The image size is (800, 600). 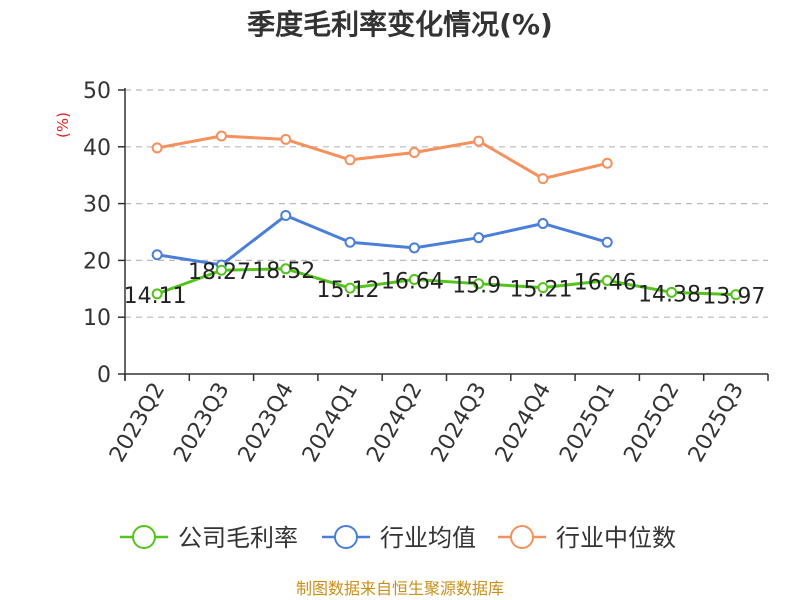 What do you see at coordinates (716, 423) in the screenshot?
I see `x-tick-label: 2025Q3` at bounding box center [716, 423].